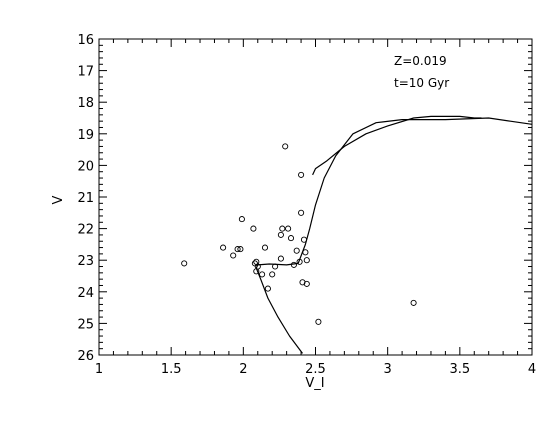  I want to click on y-tick-label: 21, so click(85, 198).